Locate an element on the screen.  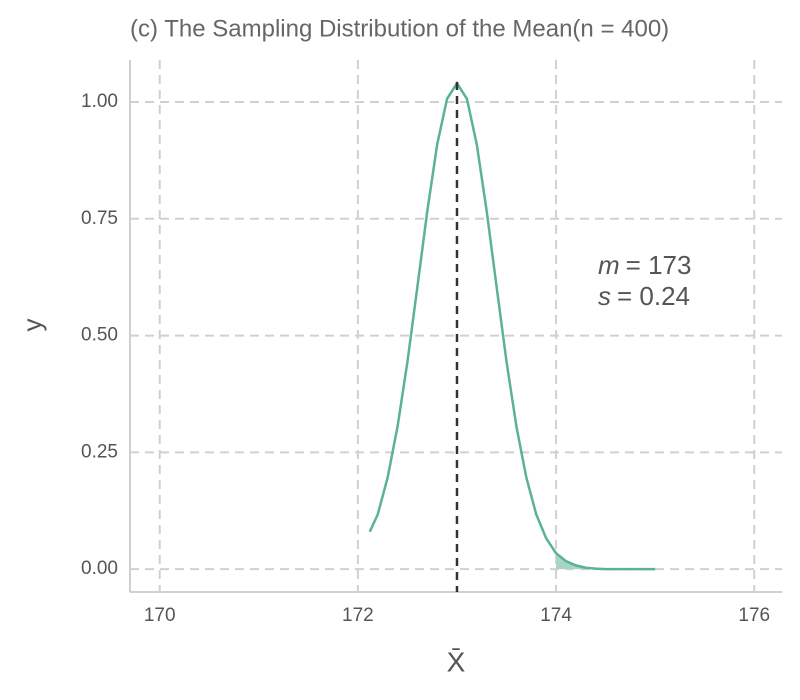
annotation-value: = 173 is located at coordinates (659, 265).